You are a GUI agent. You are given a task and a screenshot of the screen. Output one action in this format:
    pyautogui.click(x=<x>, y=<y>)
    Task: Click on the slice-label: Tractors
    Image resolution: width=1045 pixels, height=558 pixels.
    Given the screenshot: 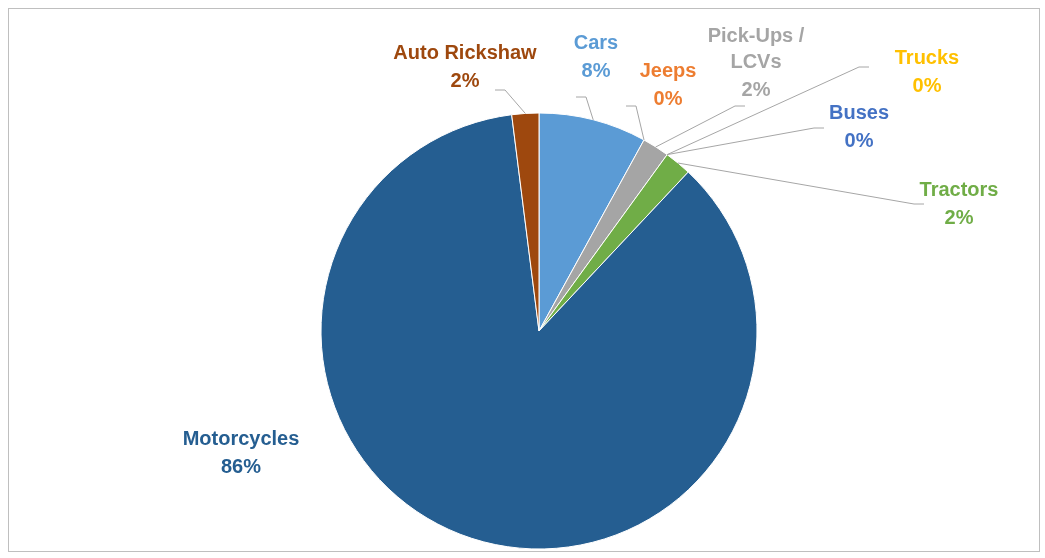 What is the action you would take?
    pyautogui.click(x=959, y=189)
    